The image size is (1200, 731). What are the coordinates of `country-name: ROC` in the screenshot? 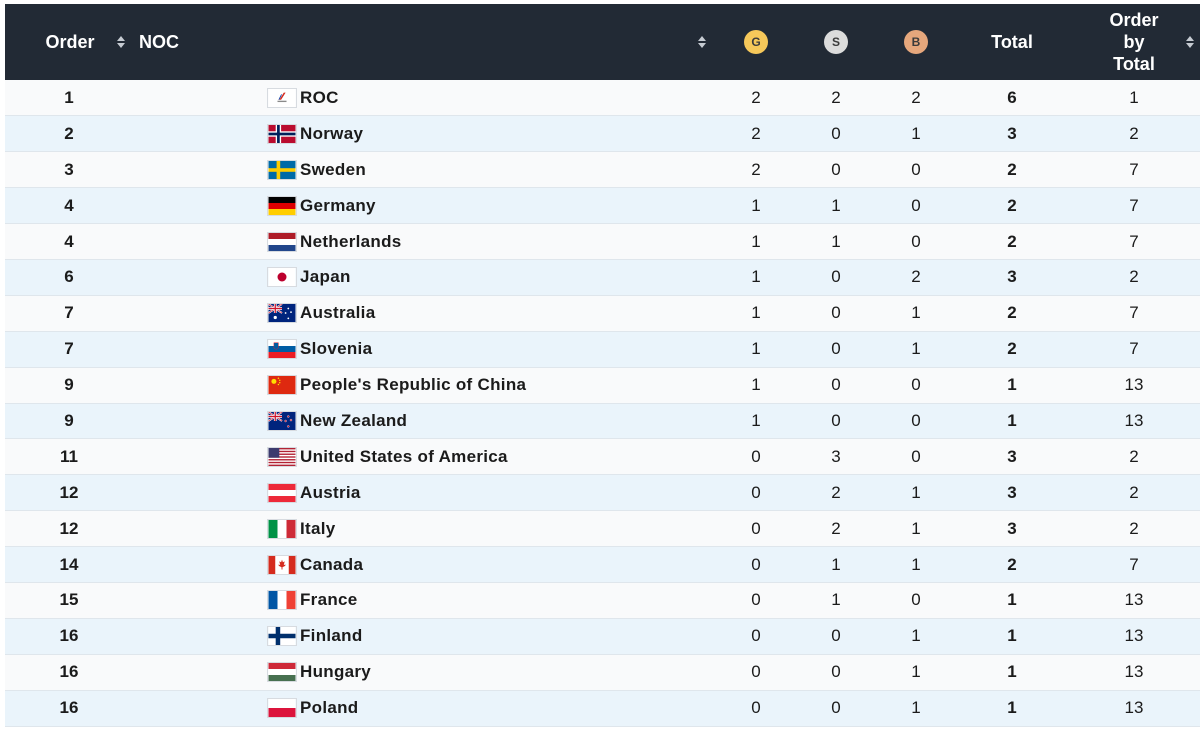 It's located at (319, 97).